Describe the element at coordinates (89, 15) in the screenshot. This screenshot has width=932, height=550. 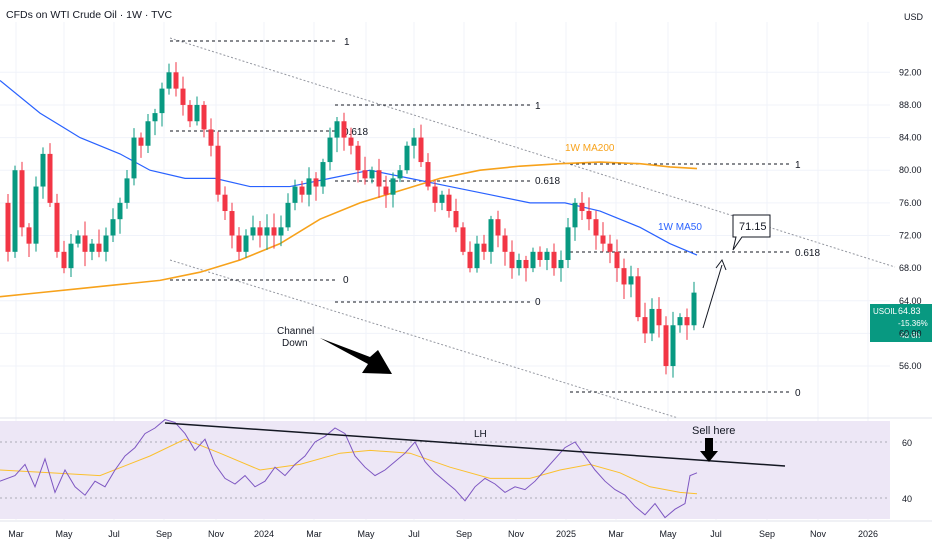
I see `chart-title: CFDs on WTI Crude Oil · 1W · TVC` at that location.